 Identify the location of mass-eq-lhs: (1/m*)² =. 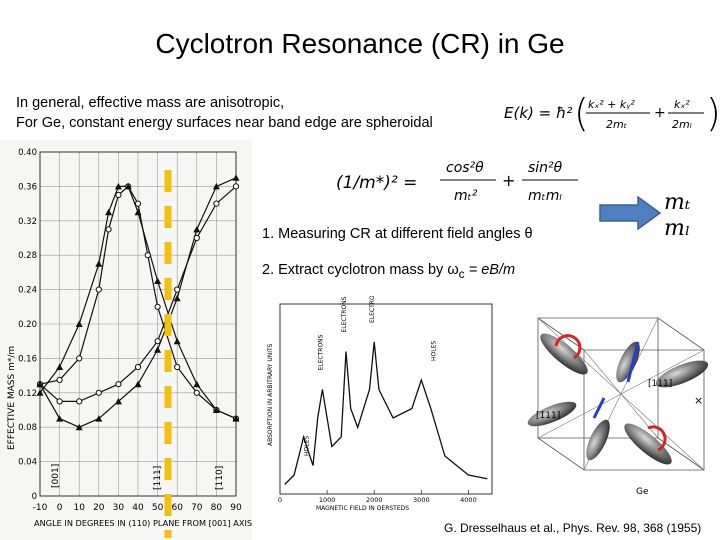
(376, 183).